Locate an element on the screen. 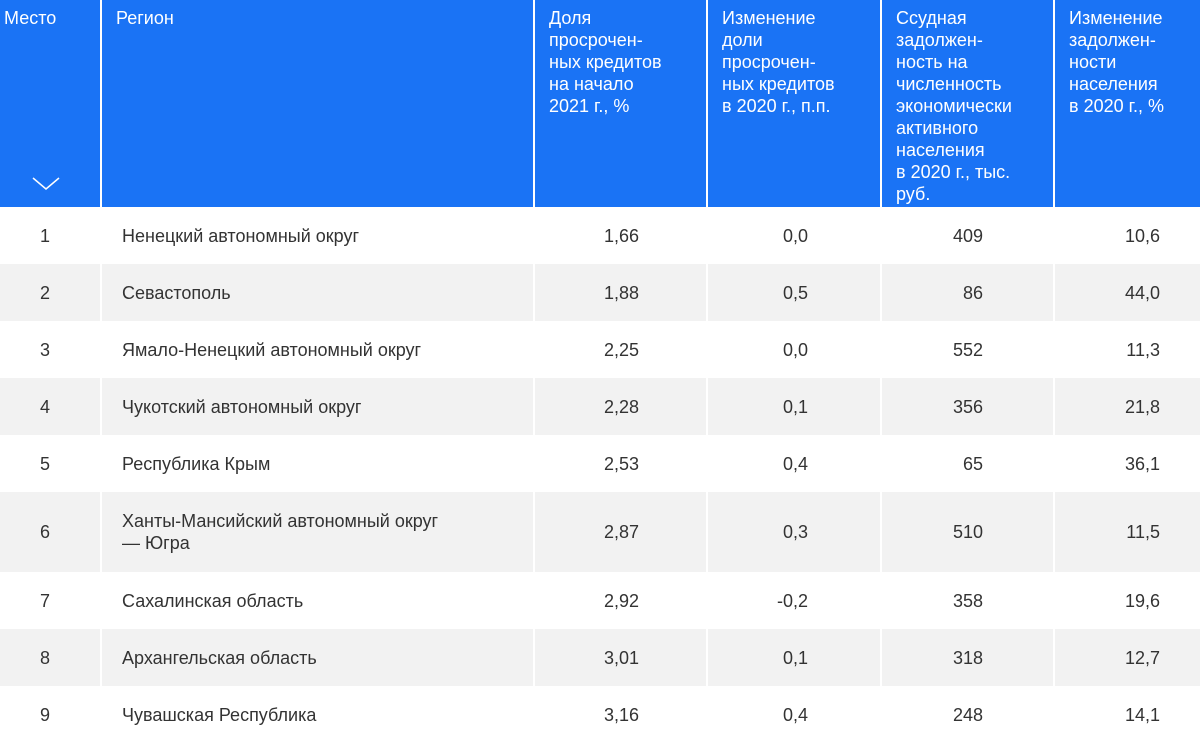  table-row: 7 Сахалинская область 2,92 -0,2 358 19,6 is located at coordinates (600, 600).